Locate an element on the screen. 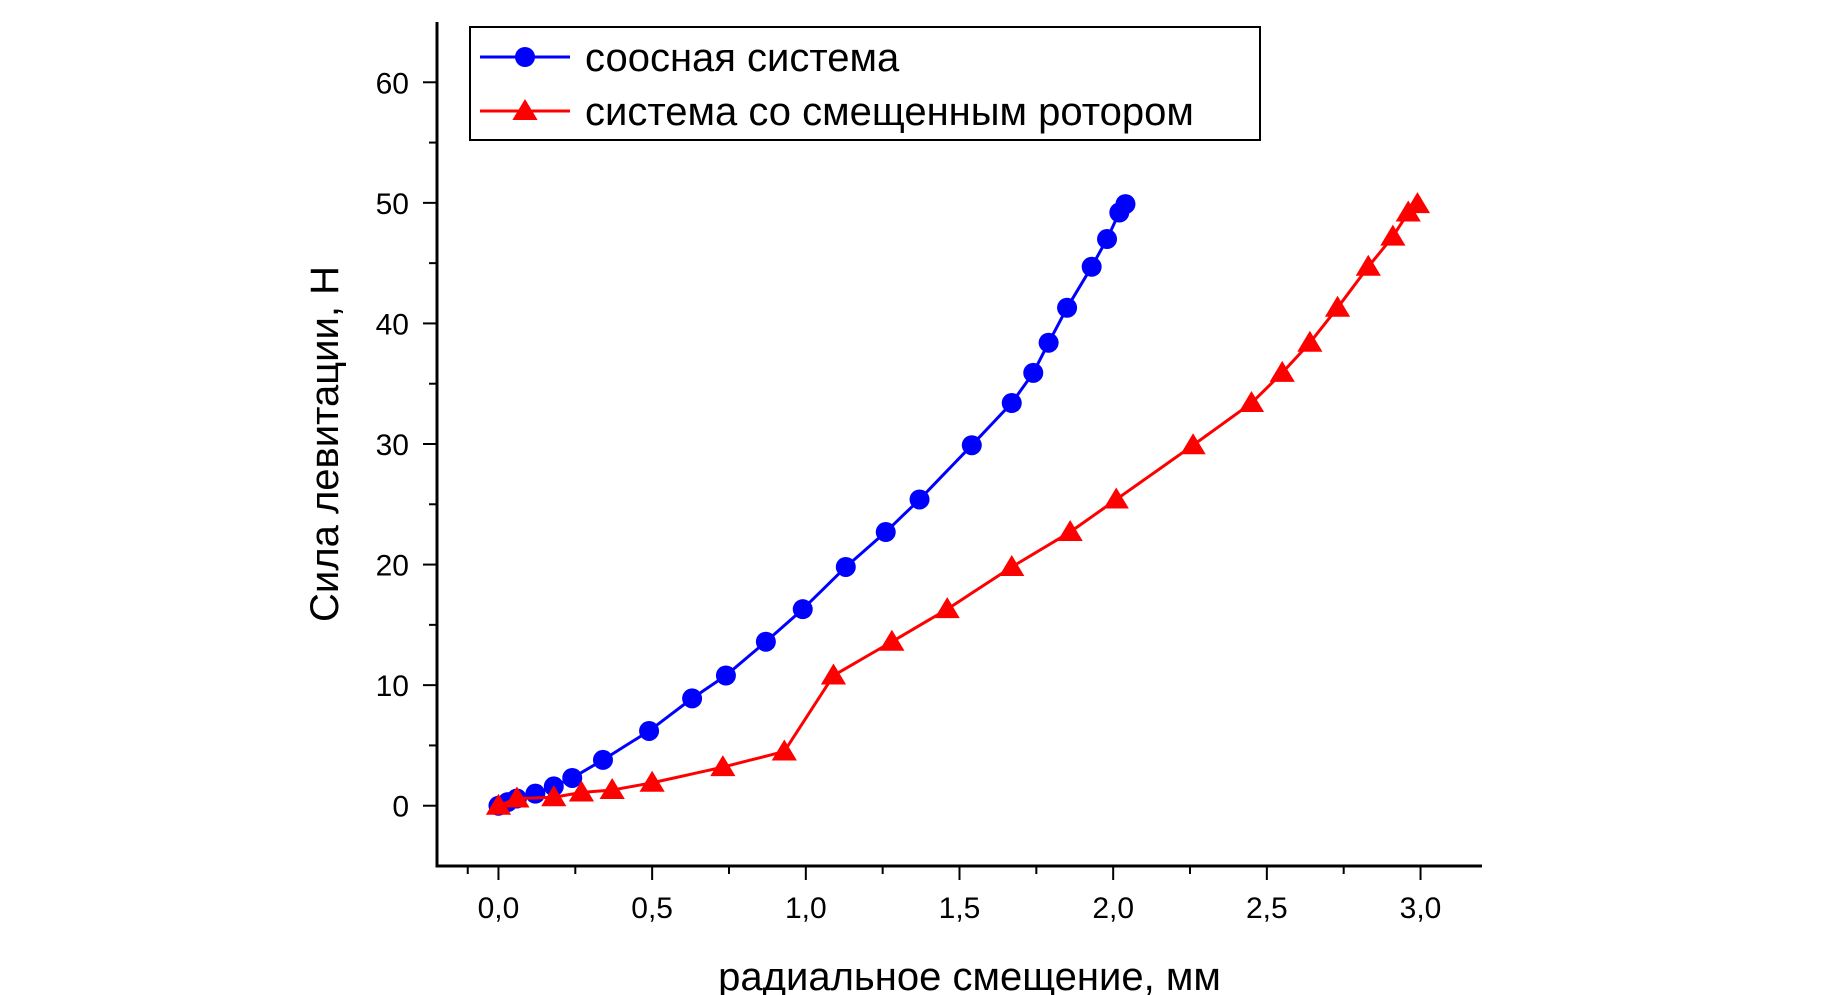  x-tick-label: 0,0 is located at coordinates (499, 908).